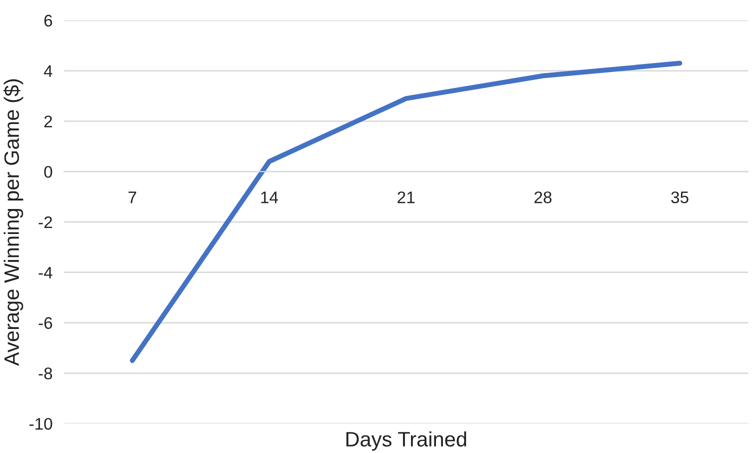 The height and width of the screenshot is (453, 752). I want to click on y-tick-label: -6, so click(45, 323).